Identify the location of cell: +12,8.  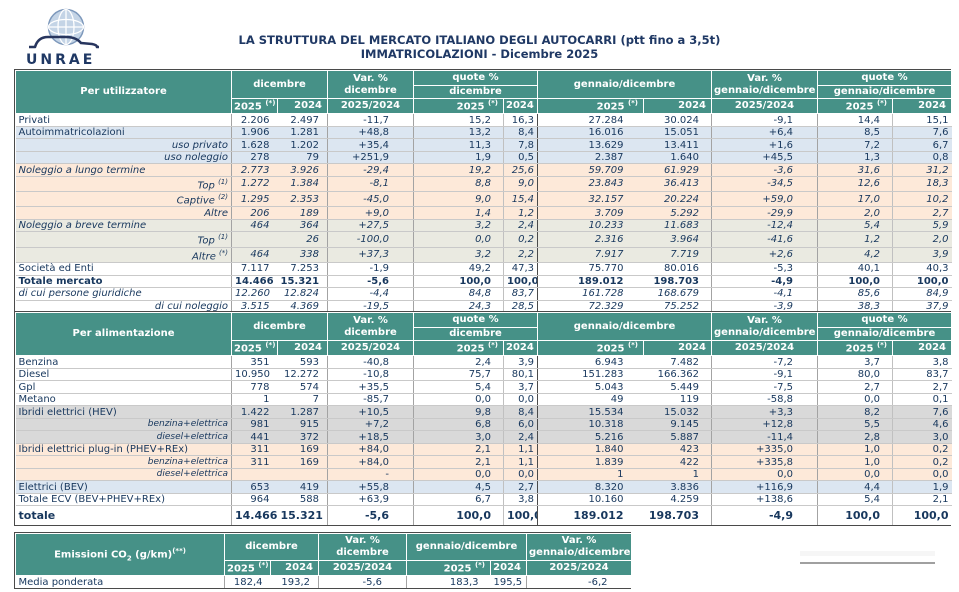
(764, 425).